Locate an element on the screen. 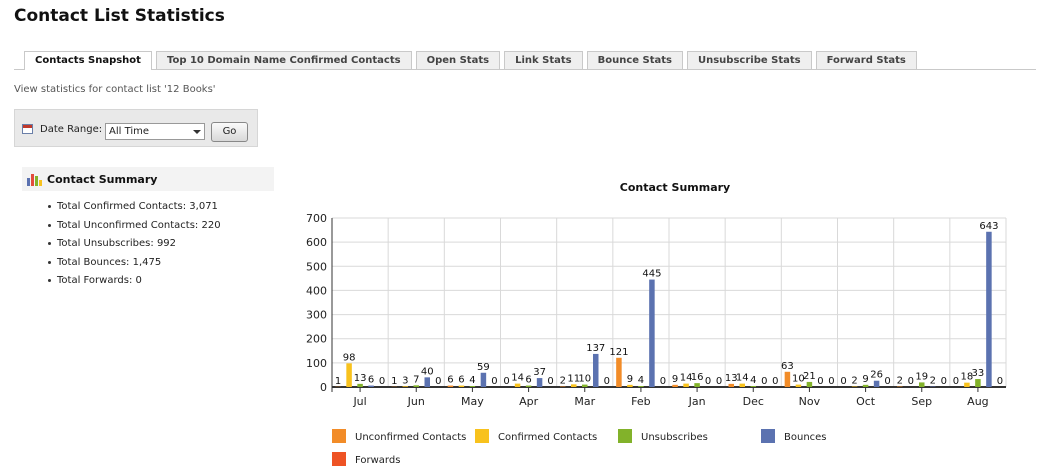 The height and width of the screenshot is (469, 1052). tab-contacts-snapshot: Contacts Snapshot is located at coordinates (88, 60).